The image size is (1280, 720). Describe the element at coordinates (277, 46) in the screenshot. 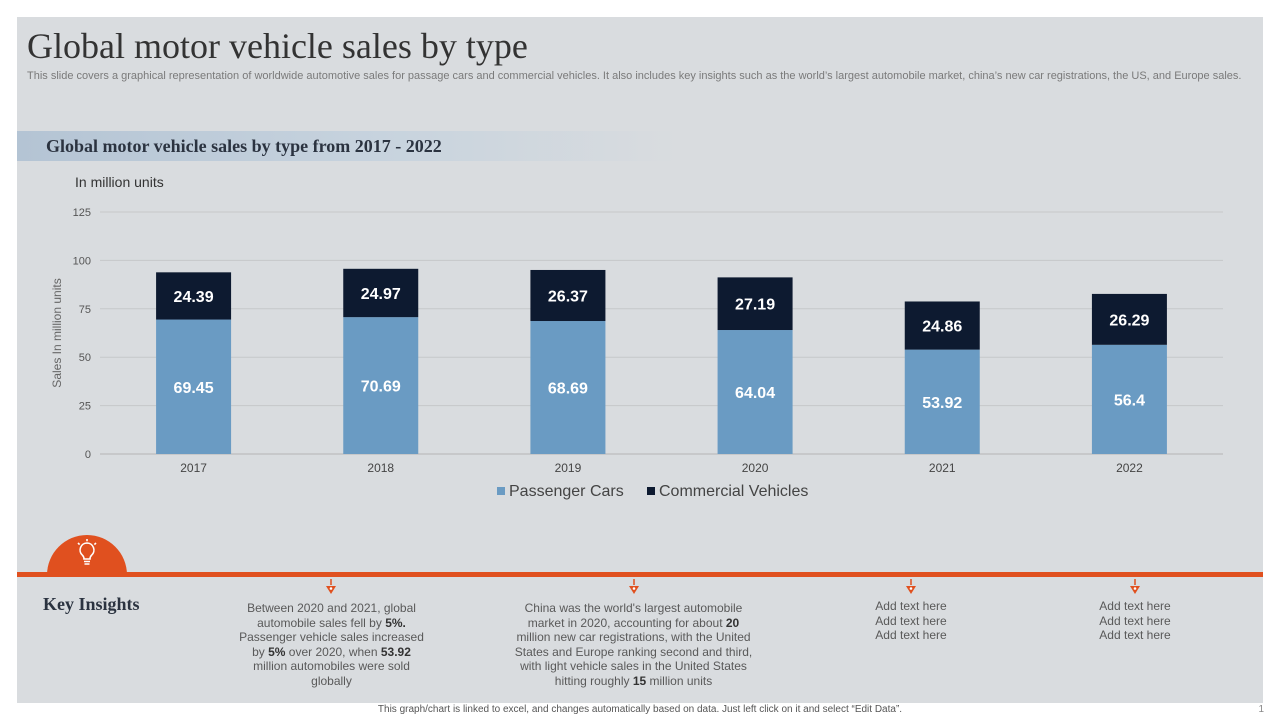

I see `page-title: Global motor vehicle sales by type` at that location.